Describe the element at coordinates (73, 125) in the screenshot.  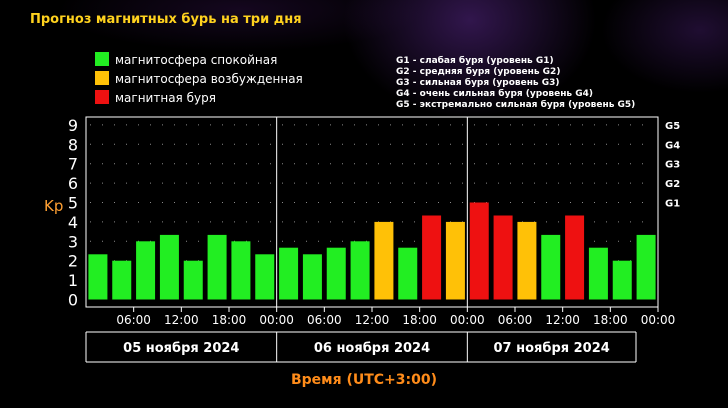
I see `y-tick-label: 9` at that location.